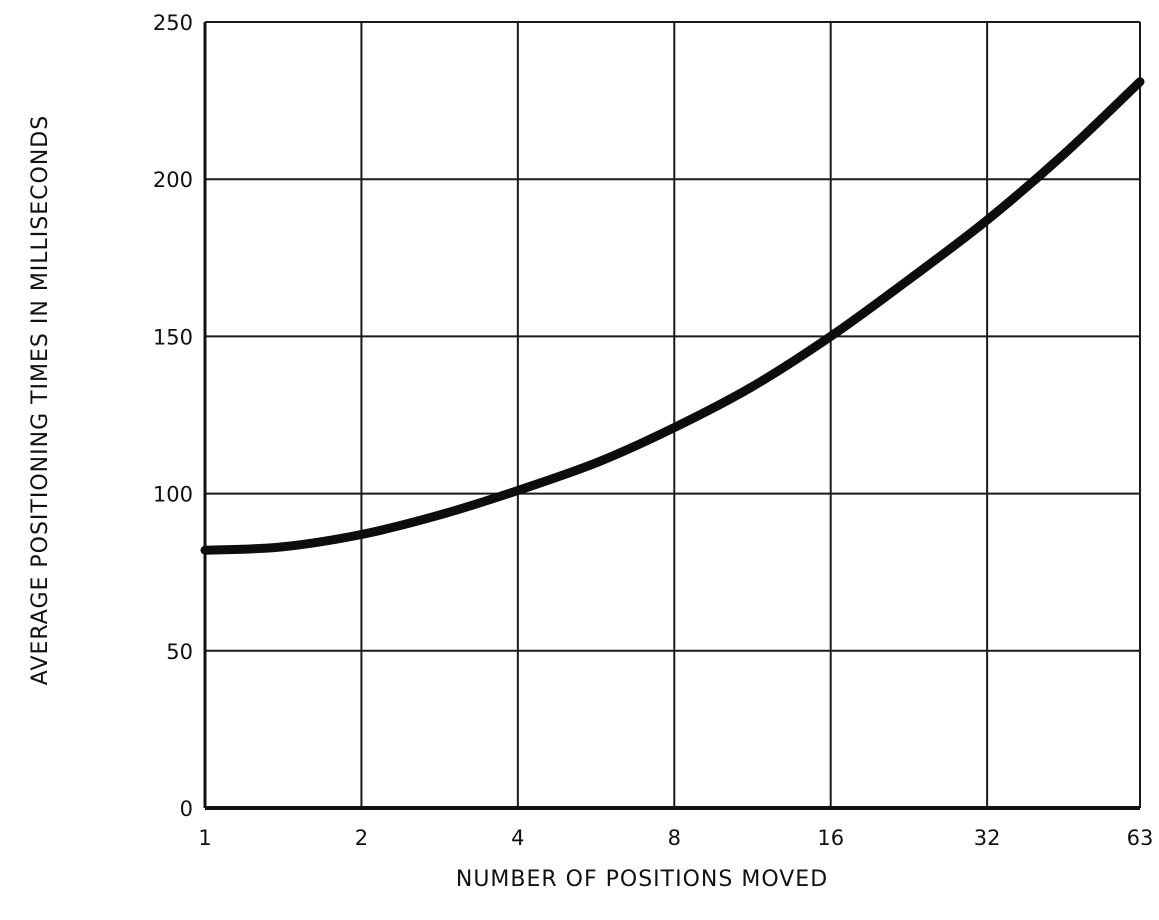 The height and width of the screenshot is (920, 1159). Describe the element at coordinates (361, 838) in the screenshot. I see `x-tick-label-2: 2` at that location.